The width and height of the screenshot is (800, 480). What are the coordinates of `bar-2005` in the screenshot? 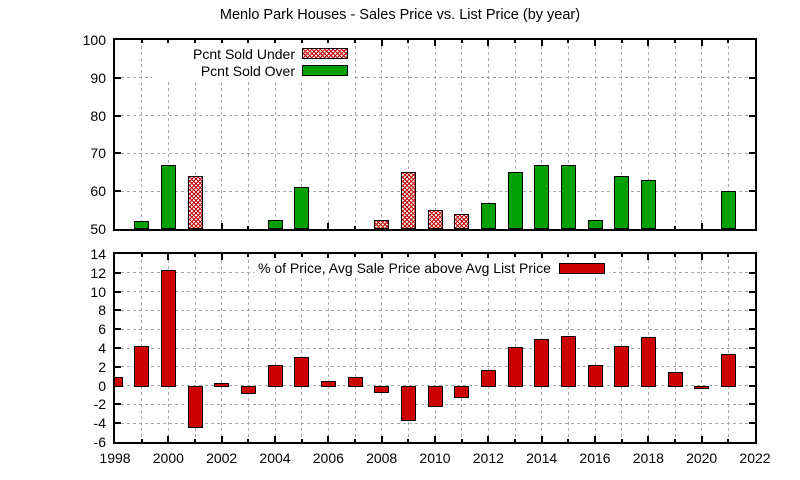 It's located at (302, 208).